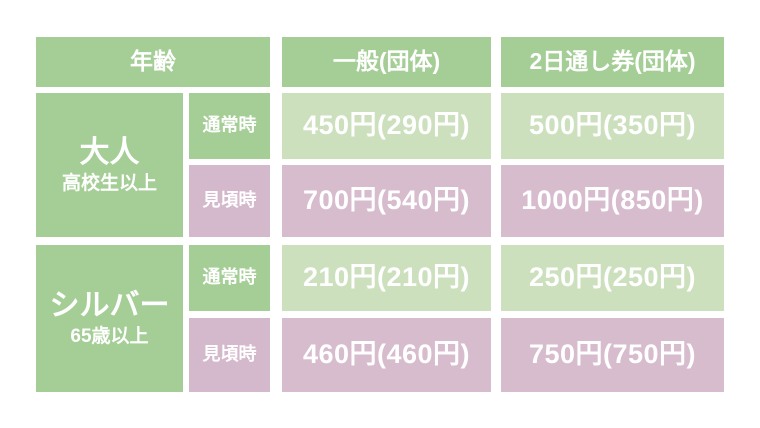 The height and width of the screenshot is (428, 760). I want to click on price-text: 700円(540円), so click(386, 200).